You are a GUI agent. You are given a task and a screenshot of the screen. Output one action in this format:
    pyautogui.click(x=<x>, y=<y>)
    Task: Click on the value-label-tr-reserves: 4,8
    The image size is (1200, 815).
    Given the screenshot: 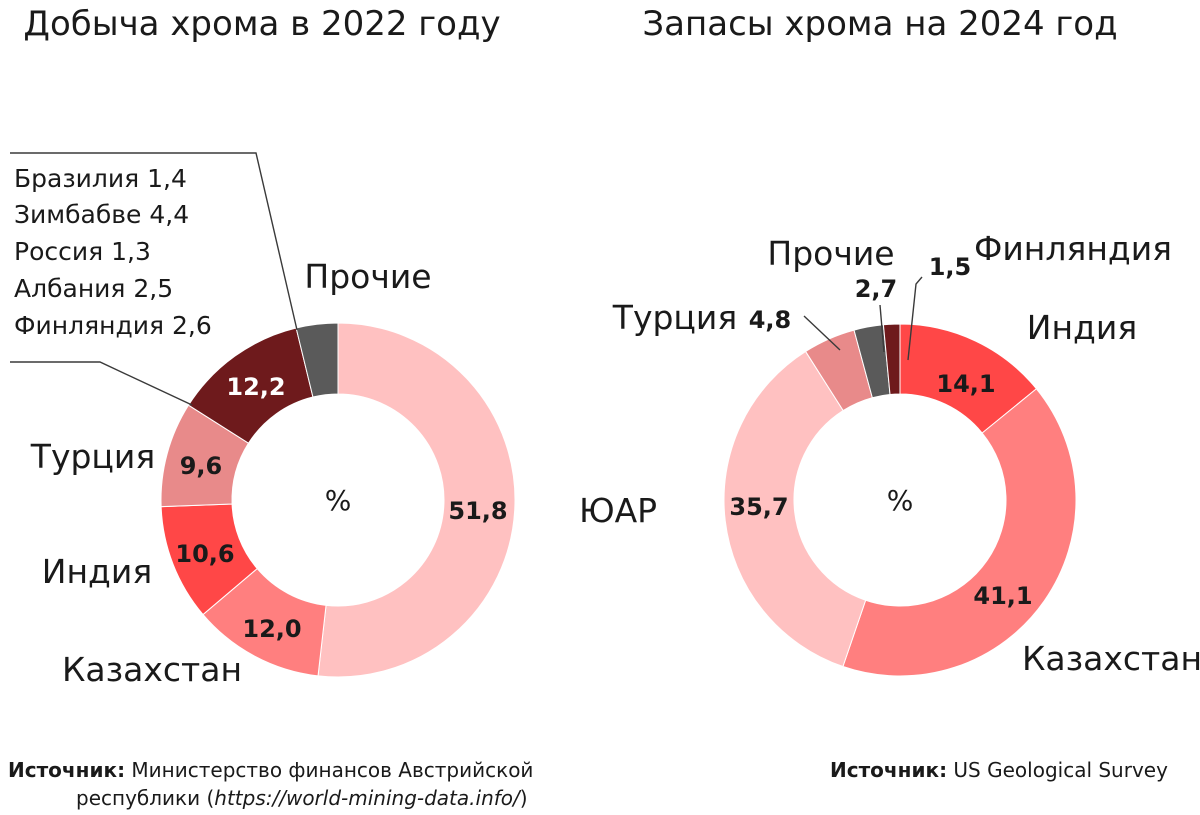 What is the action you would take?
    pyautogui.click(x=770, y=320)
    